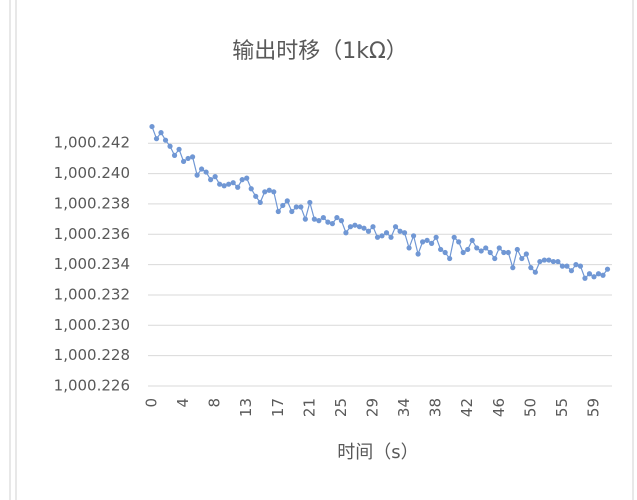 This screenshot has height=500, width=637. I want to click on y-tick-label: 1,000.236, so click(92, 234).